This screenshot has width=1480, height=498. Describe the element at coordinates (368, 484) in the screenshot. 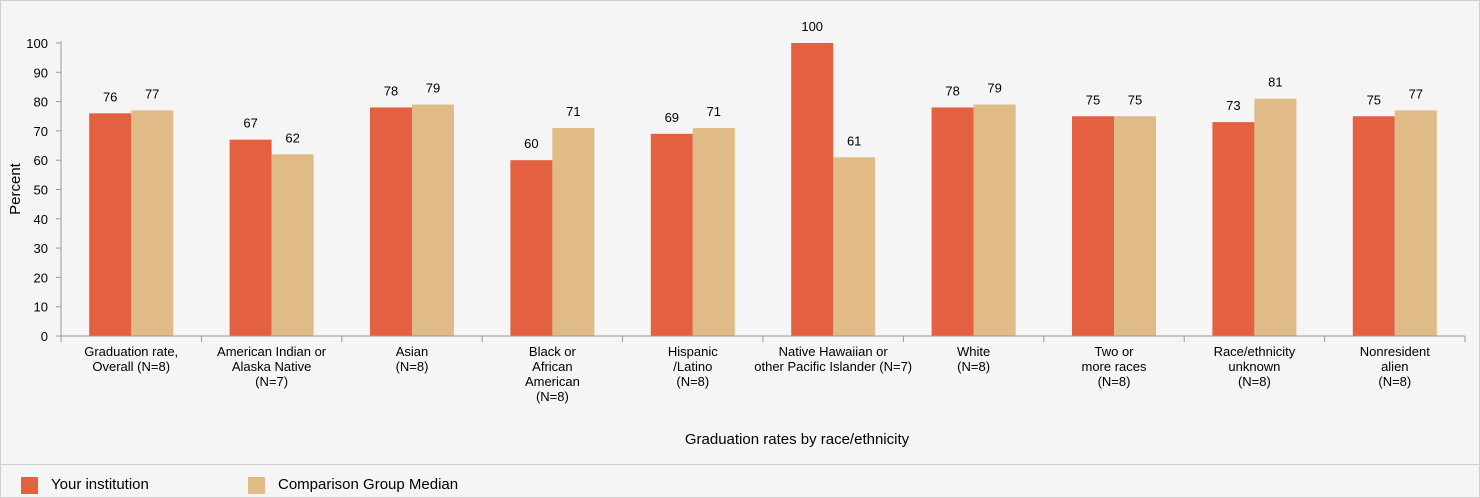

I see `legend-label-comparison-group: Comparison Group Median` at that location.